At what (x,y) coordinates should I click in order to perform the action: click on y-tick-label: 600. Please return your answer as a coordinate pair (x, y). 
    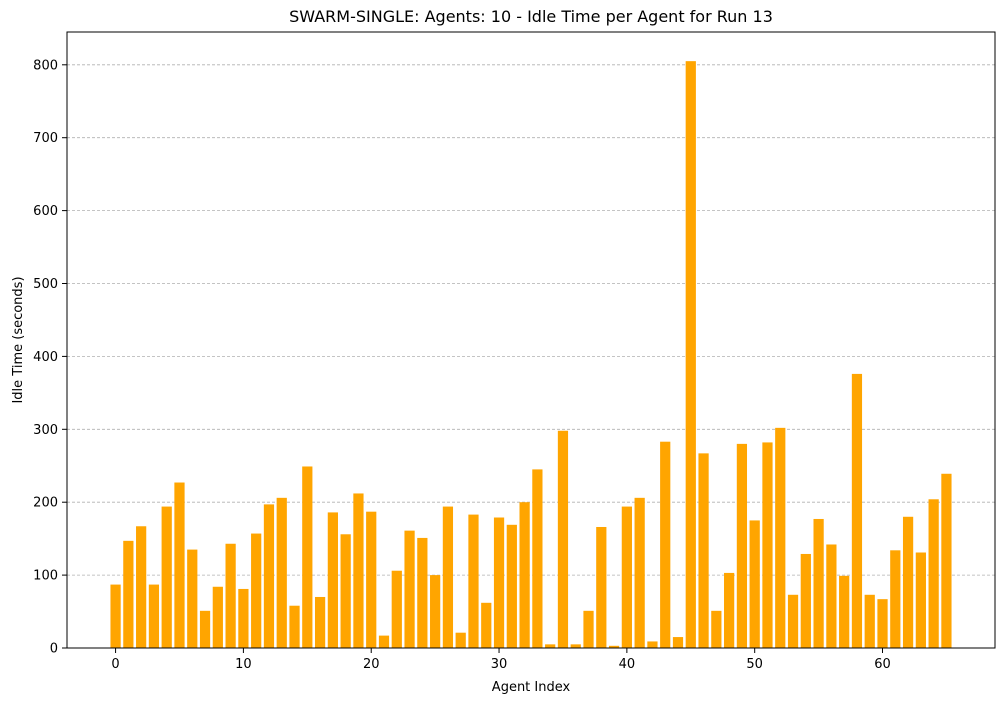
    Looking at the image, I should click on (45, 211).